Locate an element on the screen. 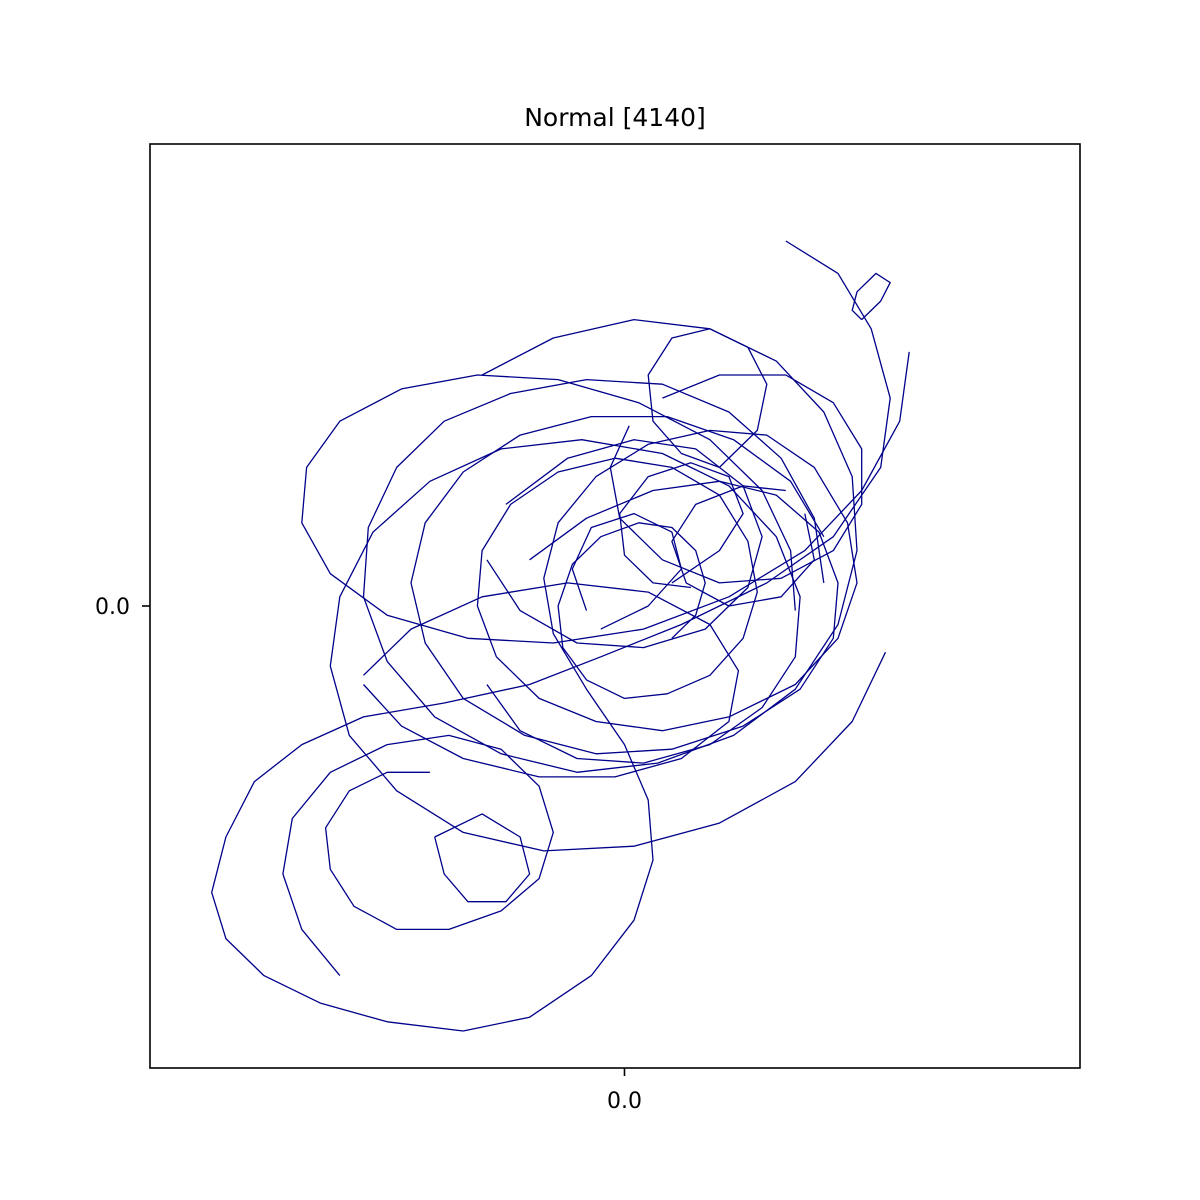  y-axis: 0.0 is located at coordinates (122, 607).